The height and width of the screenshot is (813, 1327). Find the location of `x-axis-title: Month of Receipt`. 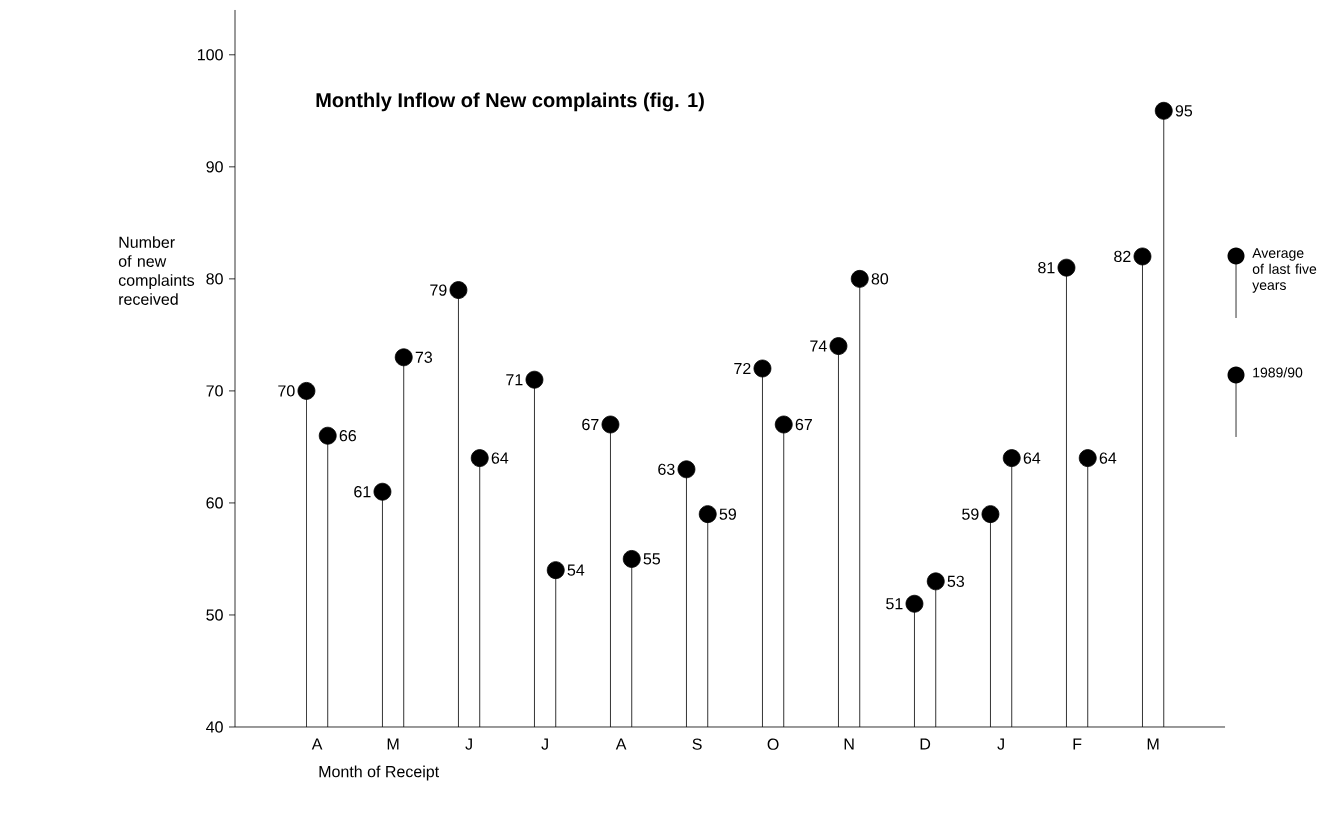

x-axis-title: Month of Receipt is located at coordinates (379, 773).